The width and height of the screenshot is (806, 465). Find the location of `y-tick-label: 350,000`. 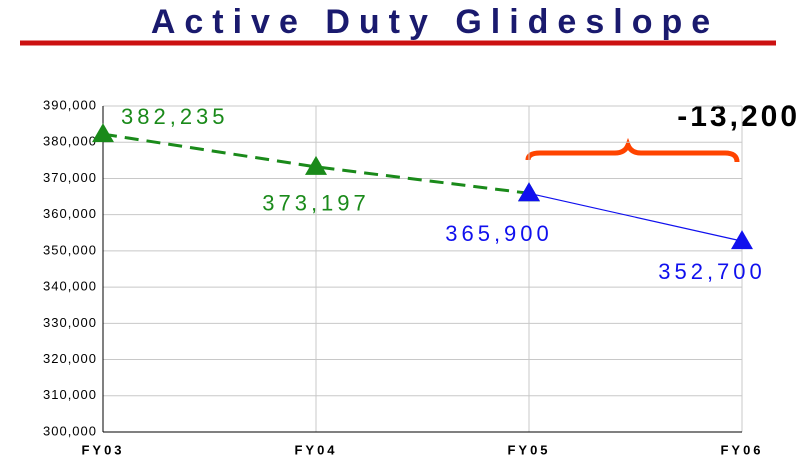

y-tick-label: 350,000 is located at coordinates (70, 249).